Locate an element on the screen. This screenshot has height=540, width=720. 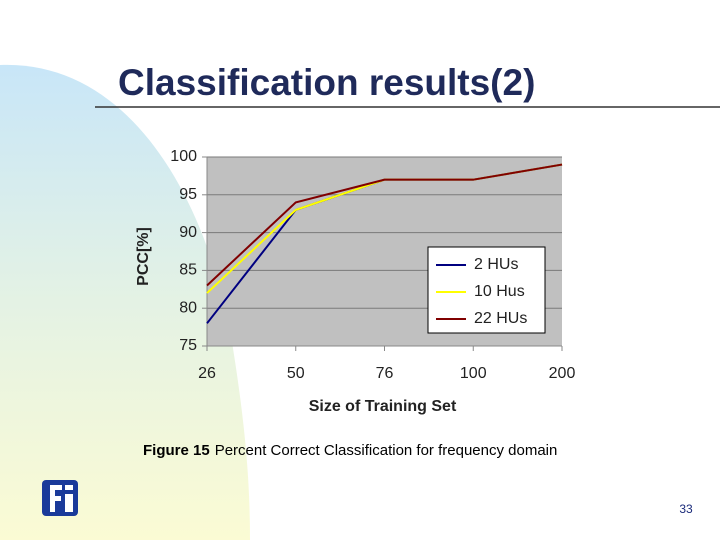
legend-label: 10 Hus is located at coordinates (499, 291).